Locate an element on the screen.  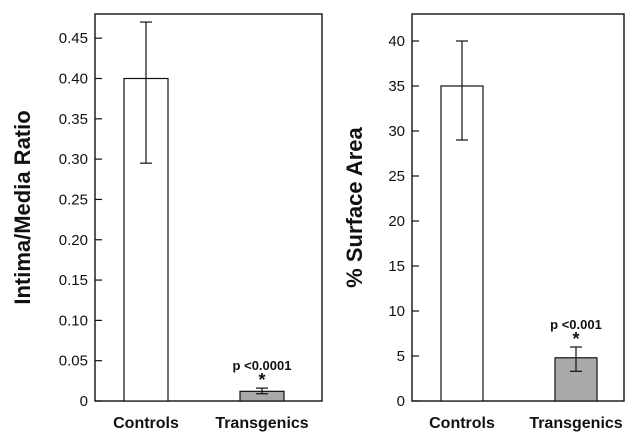
p-value-annotation: p <0.001 is located at coordinates (576, 324).